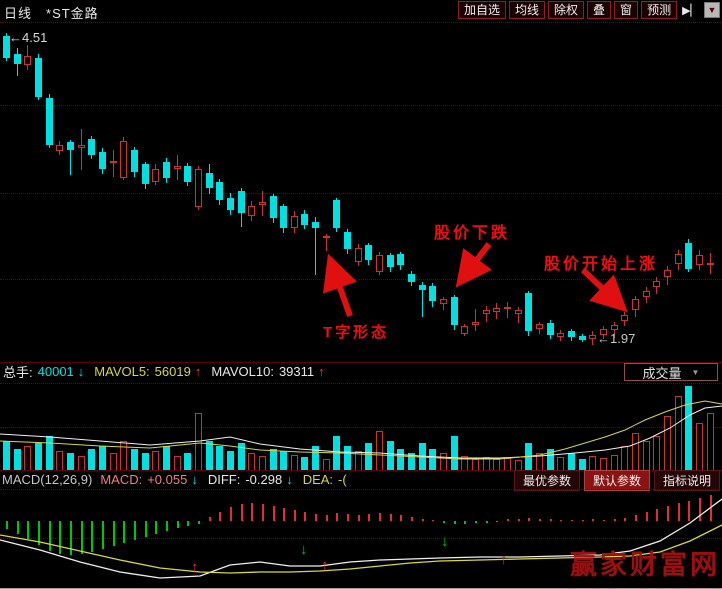  Describe the element at coordinates (340, 285) in the screenshot. I see `t-pattern-arrow-icon` at that location.